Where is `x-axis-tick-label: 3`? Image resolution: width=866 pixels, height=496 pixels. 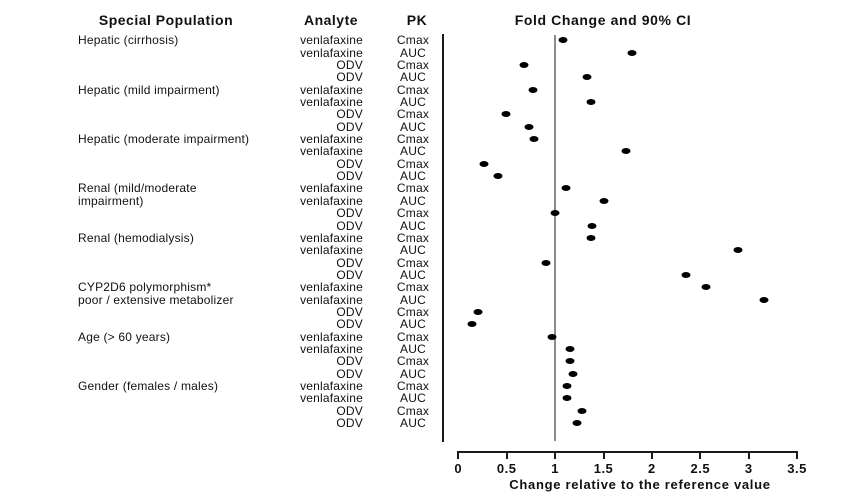 x-axis-tick-label: 3 is located at coordinates (748, 468).